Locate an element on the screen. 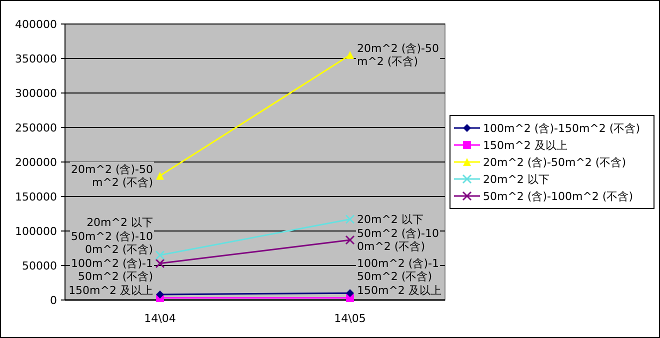 The height and width of the screenshot is (338, 660). legend-label: 20m^2 以下 is located at coordinates (516, 179).